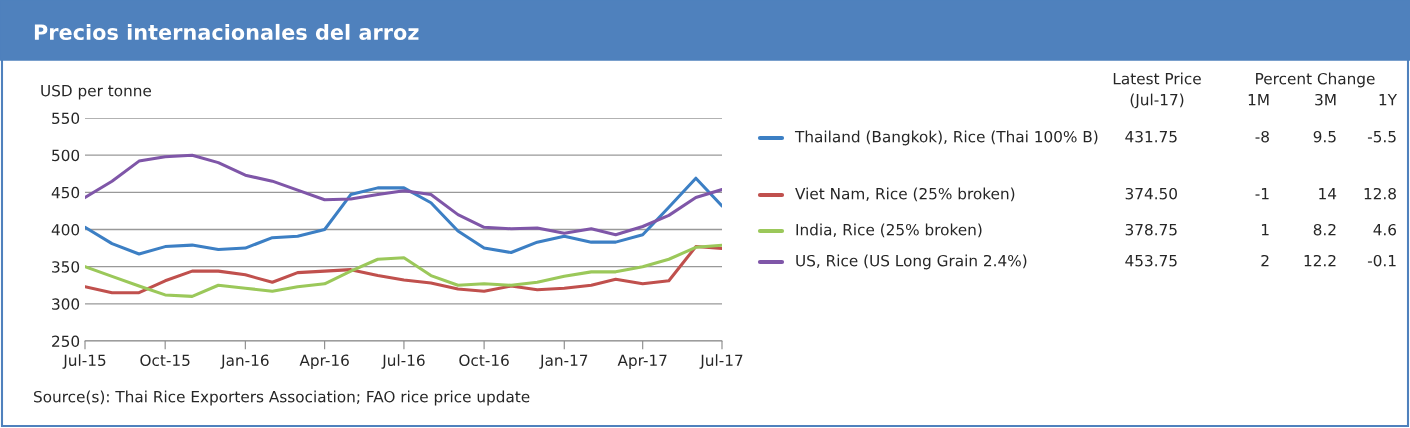 The width and height of the screenshot is (1410, 428). What do you see at coordinates (1265, 230) in the screenshot?
I see `text: 1` at bounding box center [1265, 230].